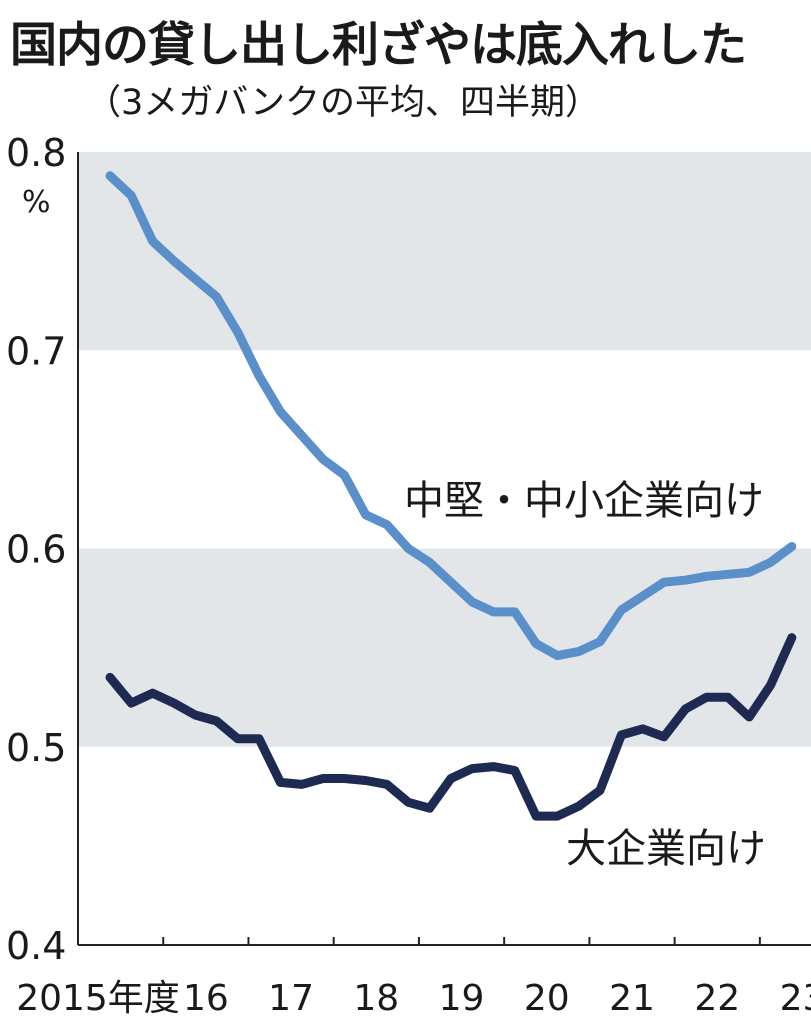 The image size is (811, 1024). I want to click on chart-title: 国内の貸し出し利ざやは底入れした, so click(378, 45).